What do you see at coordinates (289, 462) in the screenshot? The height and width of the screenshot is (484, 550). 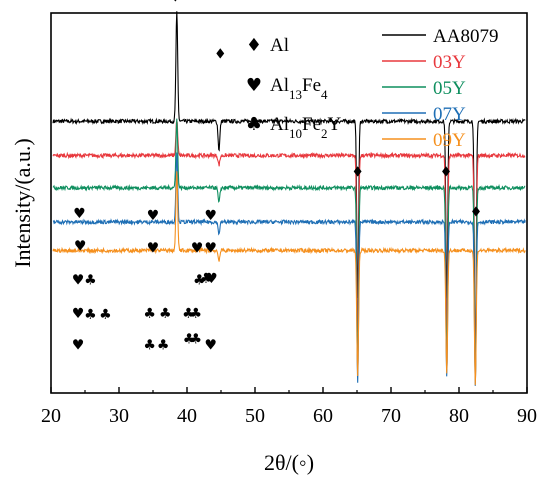 I see `x-axis-title: 2θ/(◦)` at bounding box center [289, 462].